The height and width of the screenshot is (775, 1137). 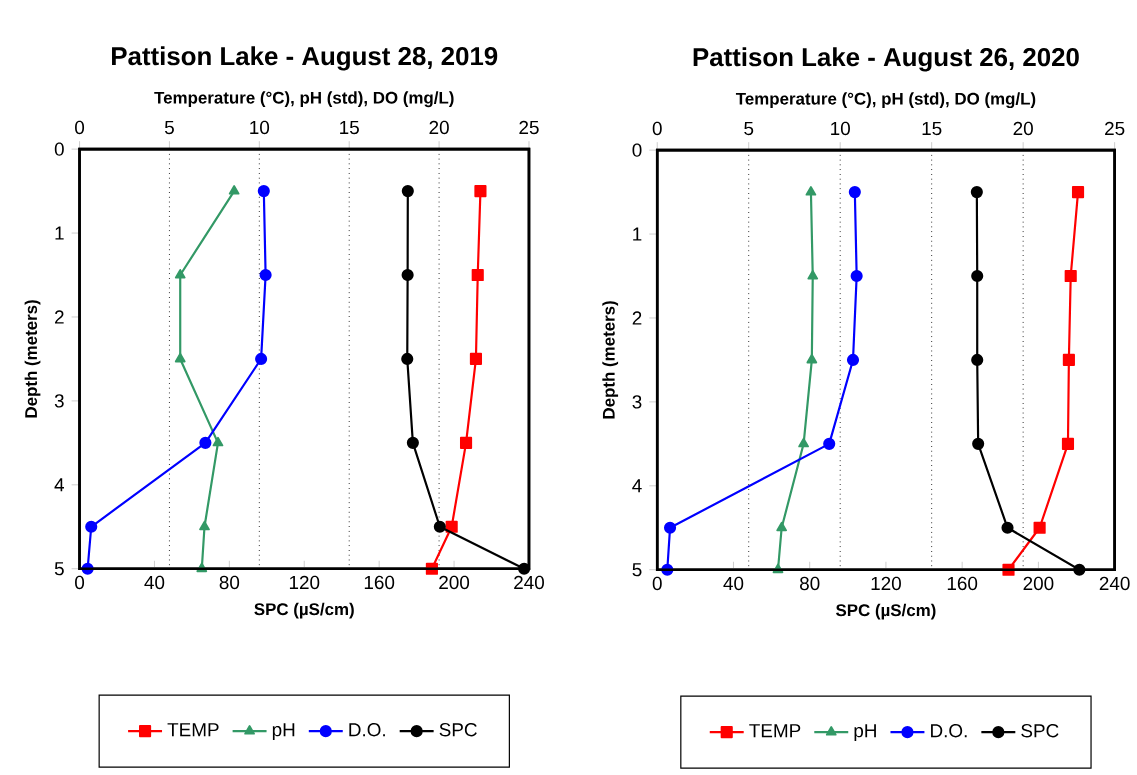 What do you see at coordinates (305, 58) in the screenshot?
I see `chart-title: Pattison Lake - August 28, 2019` at bounding box center [305, 58].